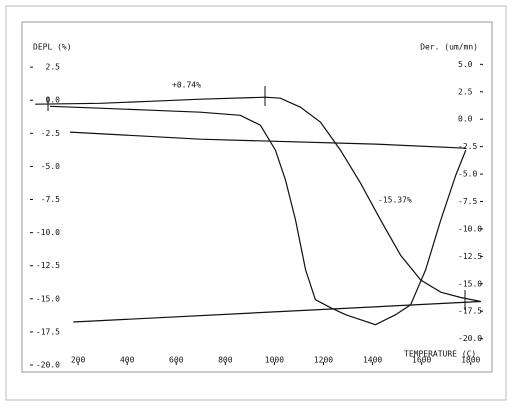 The height and width of the screenshot is (408, 515). I want to click on x-tick-label: 1600, so click(421, 360).